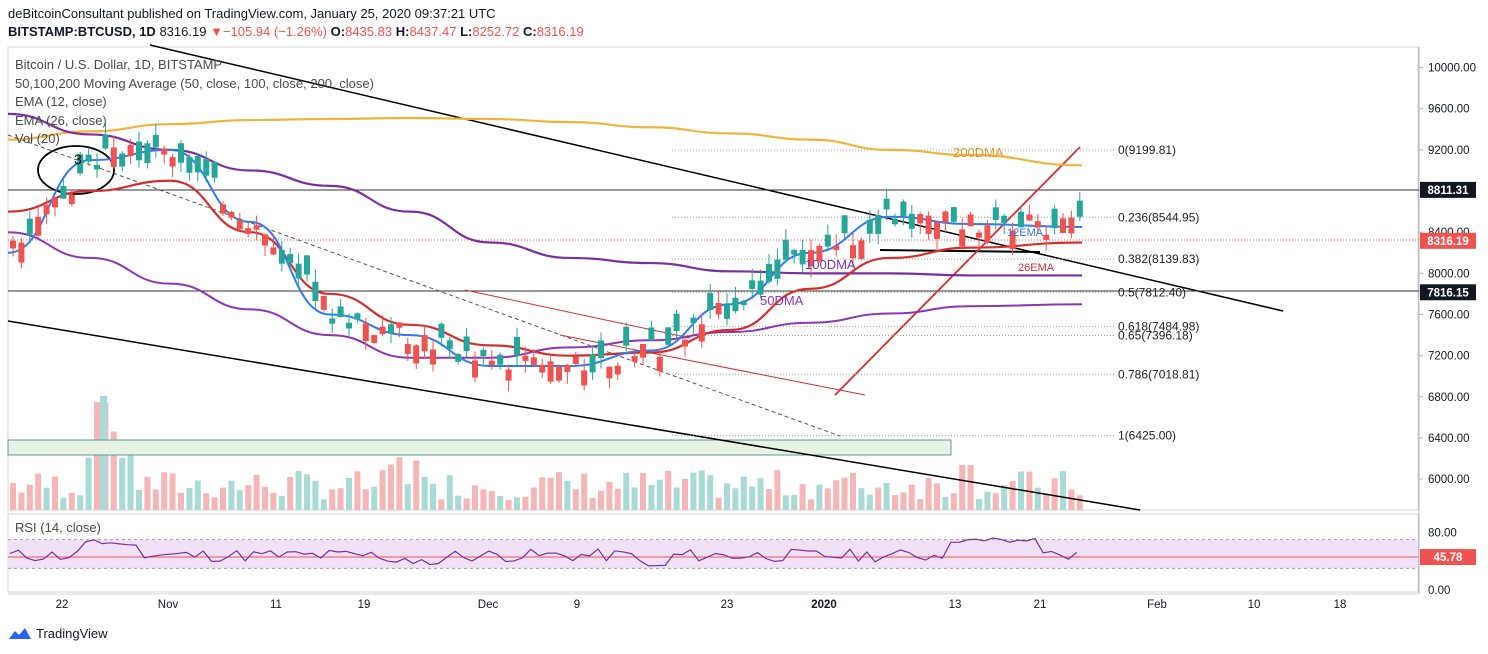  I want to click on rsi-badge-label: 45.78, so click(1448, 558).